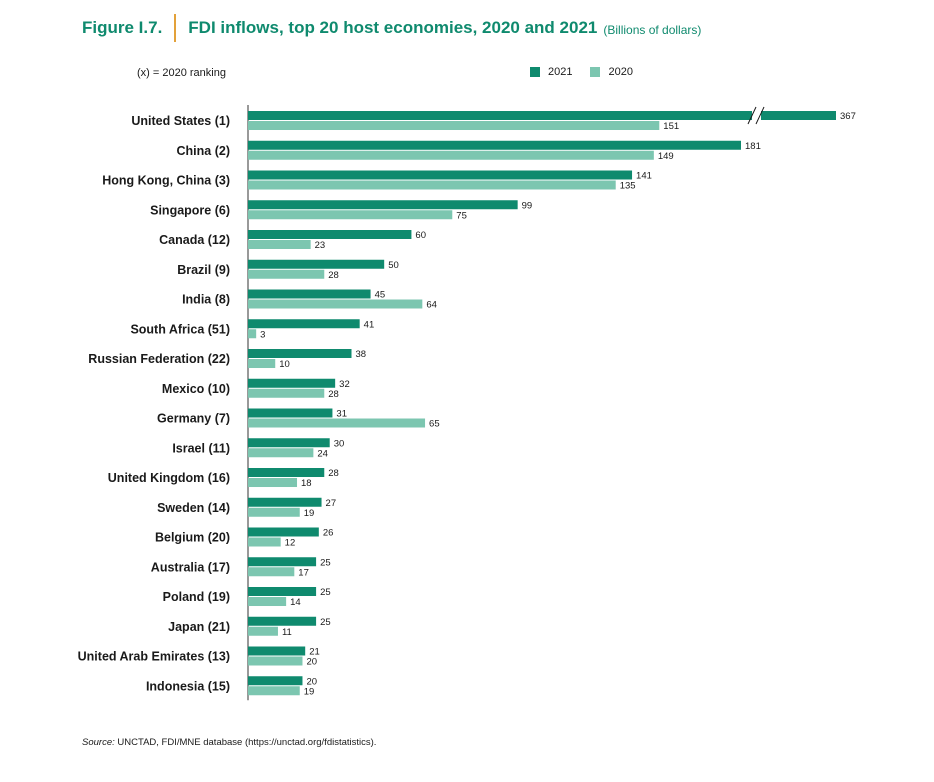  What do you see at coordinates (295, 602) in the screenshot?
I see `data-label-2020: 14` at bounding box center [295, 602].